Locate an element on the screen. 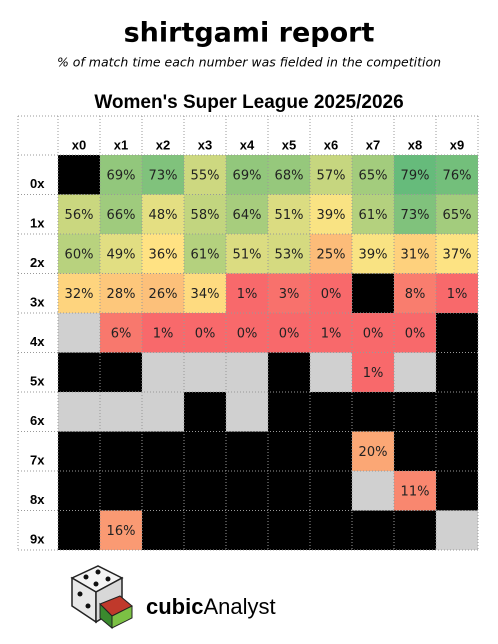  row-label: 0x is located at coordinates (37, 183).